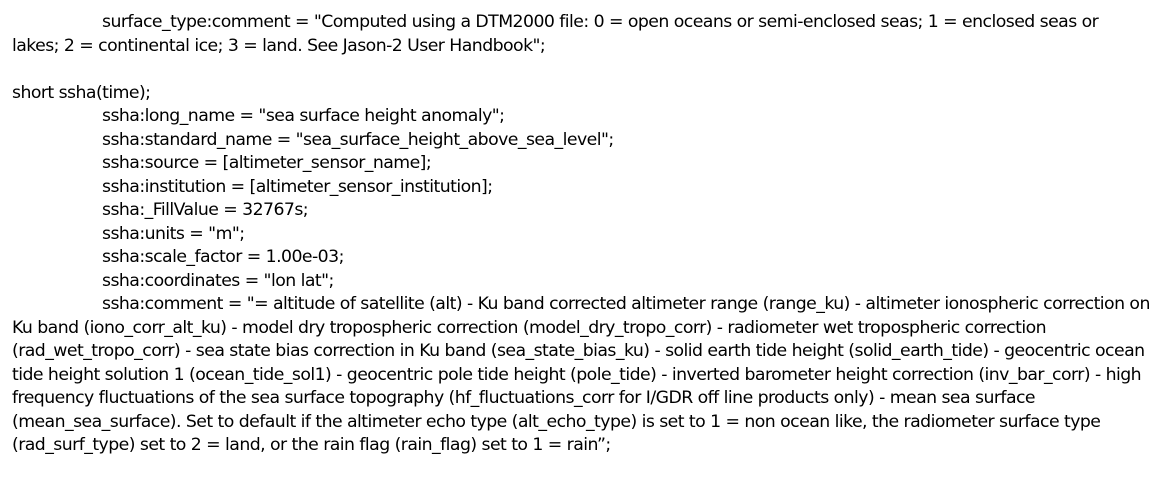 This screenshot has width=1161, height=482. What do you see at coordinates (173, 233) in the screenshot?
I see `attribute-units: ssha:units = "m";` at bounding box center [173, 233].